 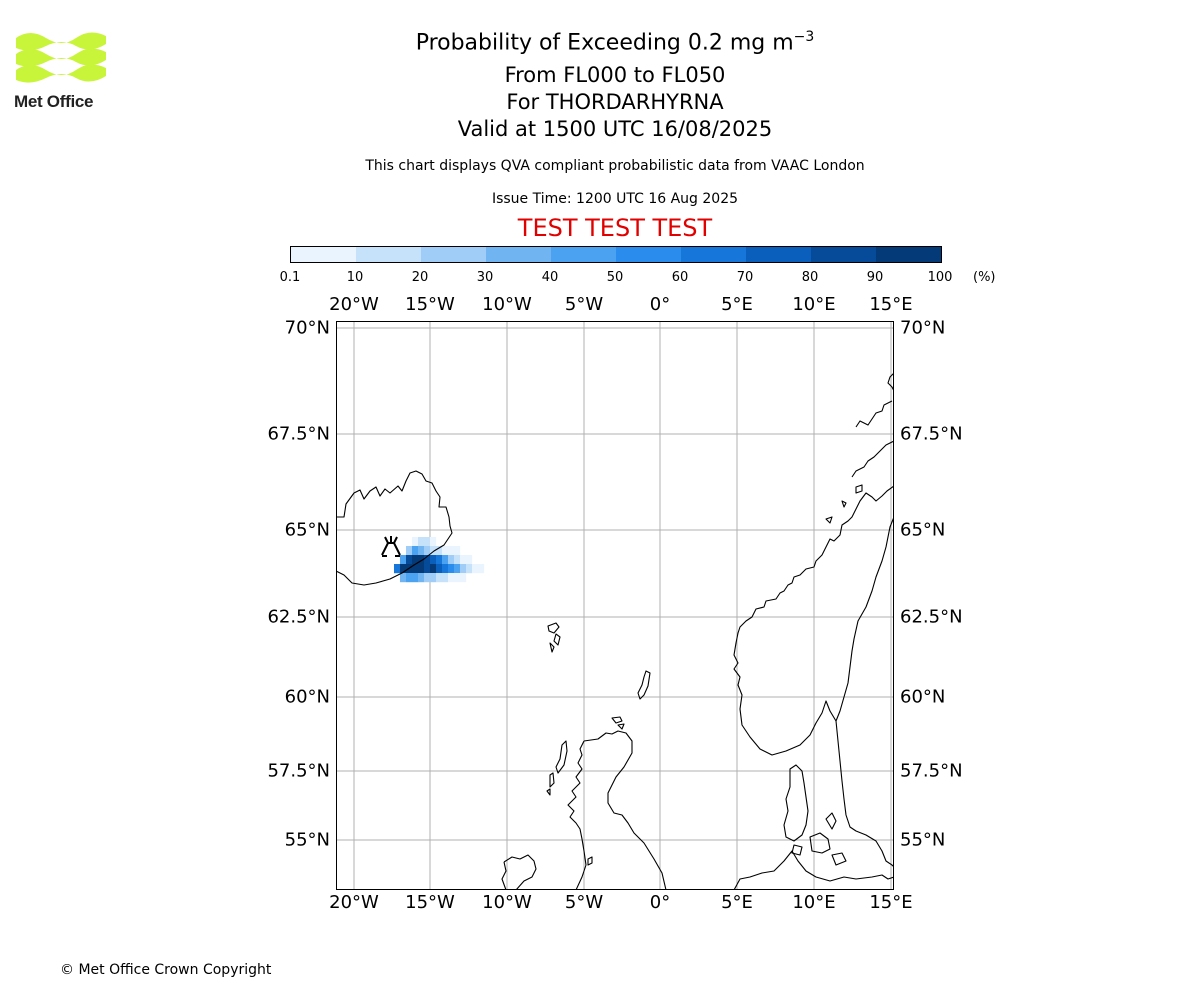 I want to click on colorbar-tick-label: 20, so click(x=420, y=277).